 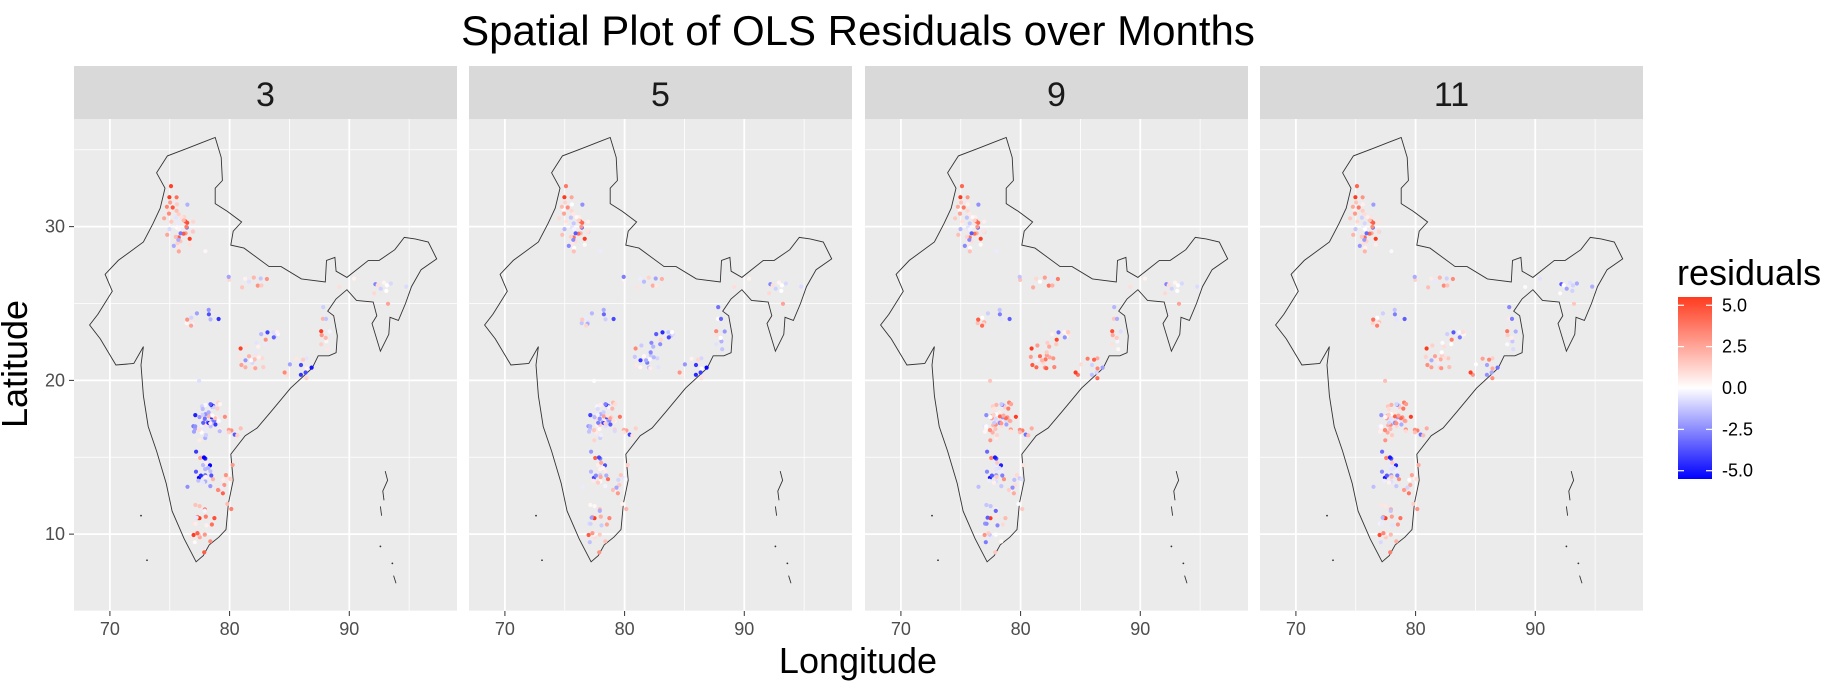 What do you see at coordinates (1451, 95) in the screenshot?
I see `facet-label: 11` at bounding box center [1451, 95].